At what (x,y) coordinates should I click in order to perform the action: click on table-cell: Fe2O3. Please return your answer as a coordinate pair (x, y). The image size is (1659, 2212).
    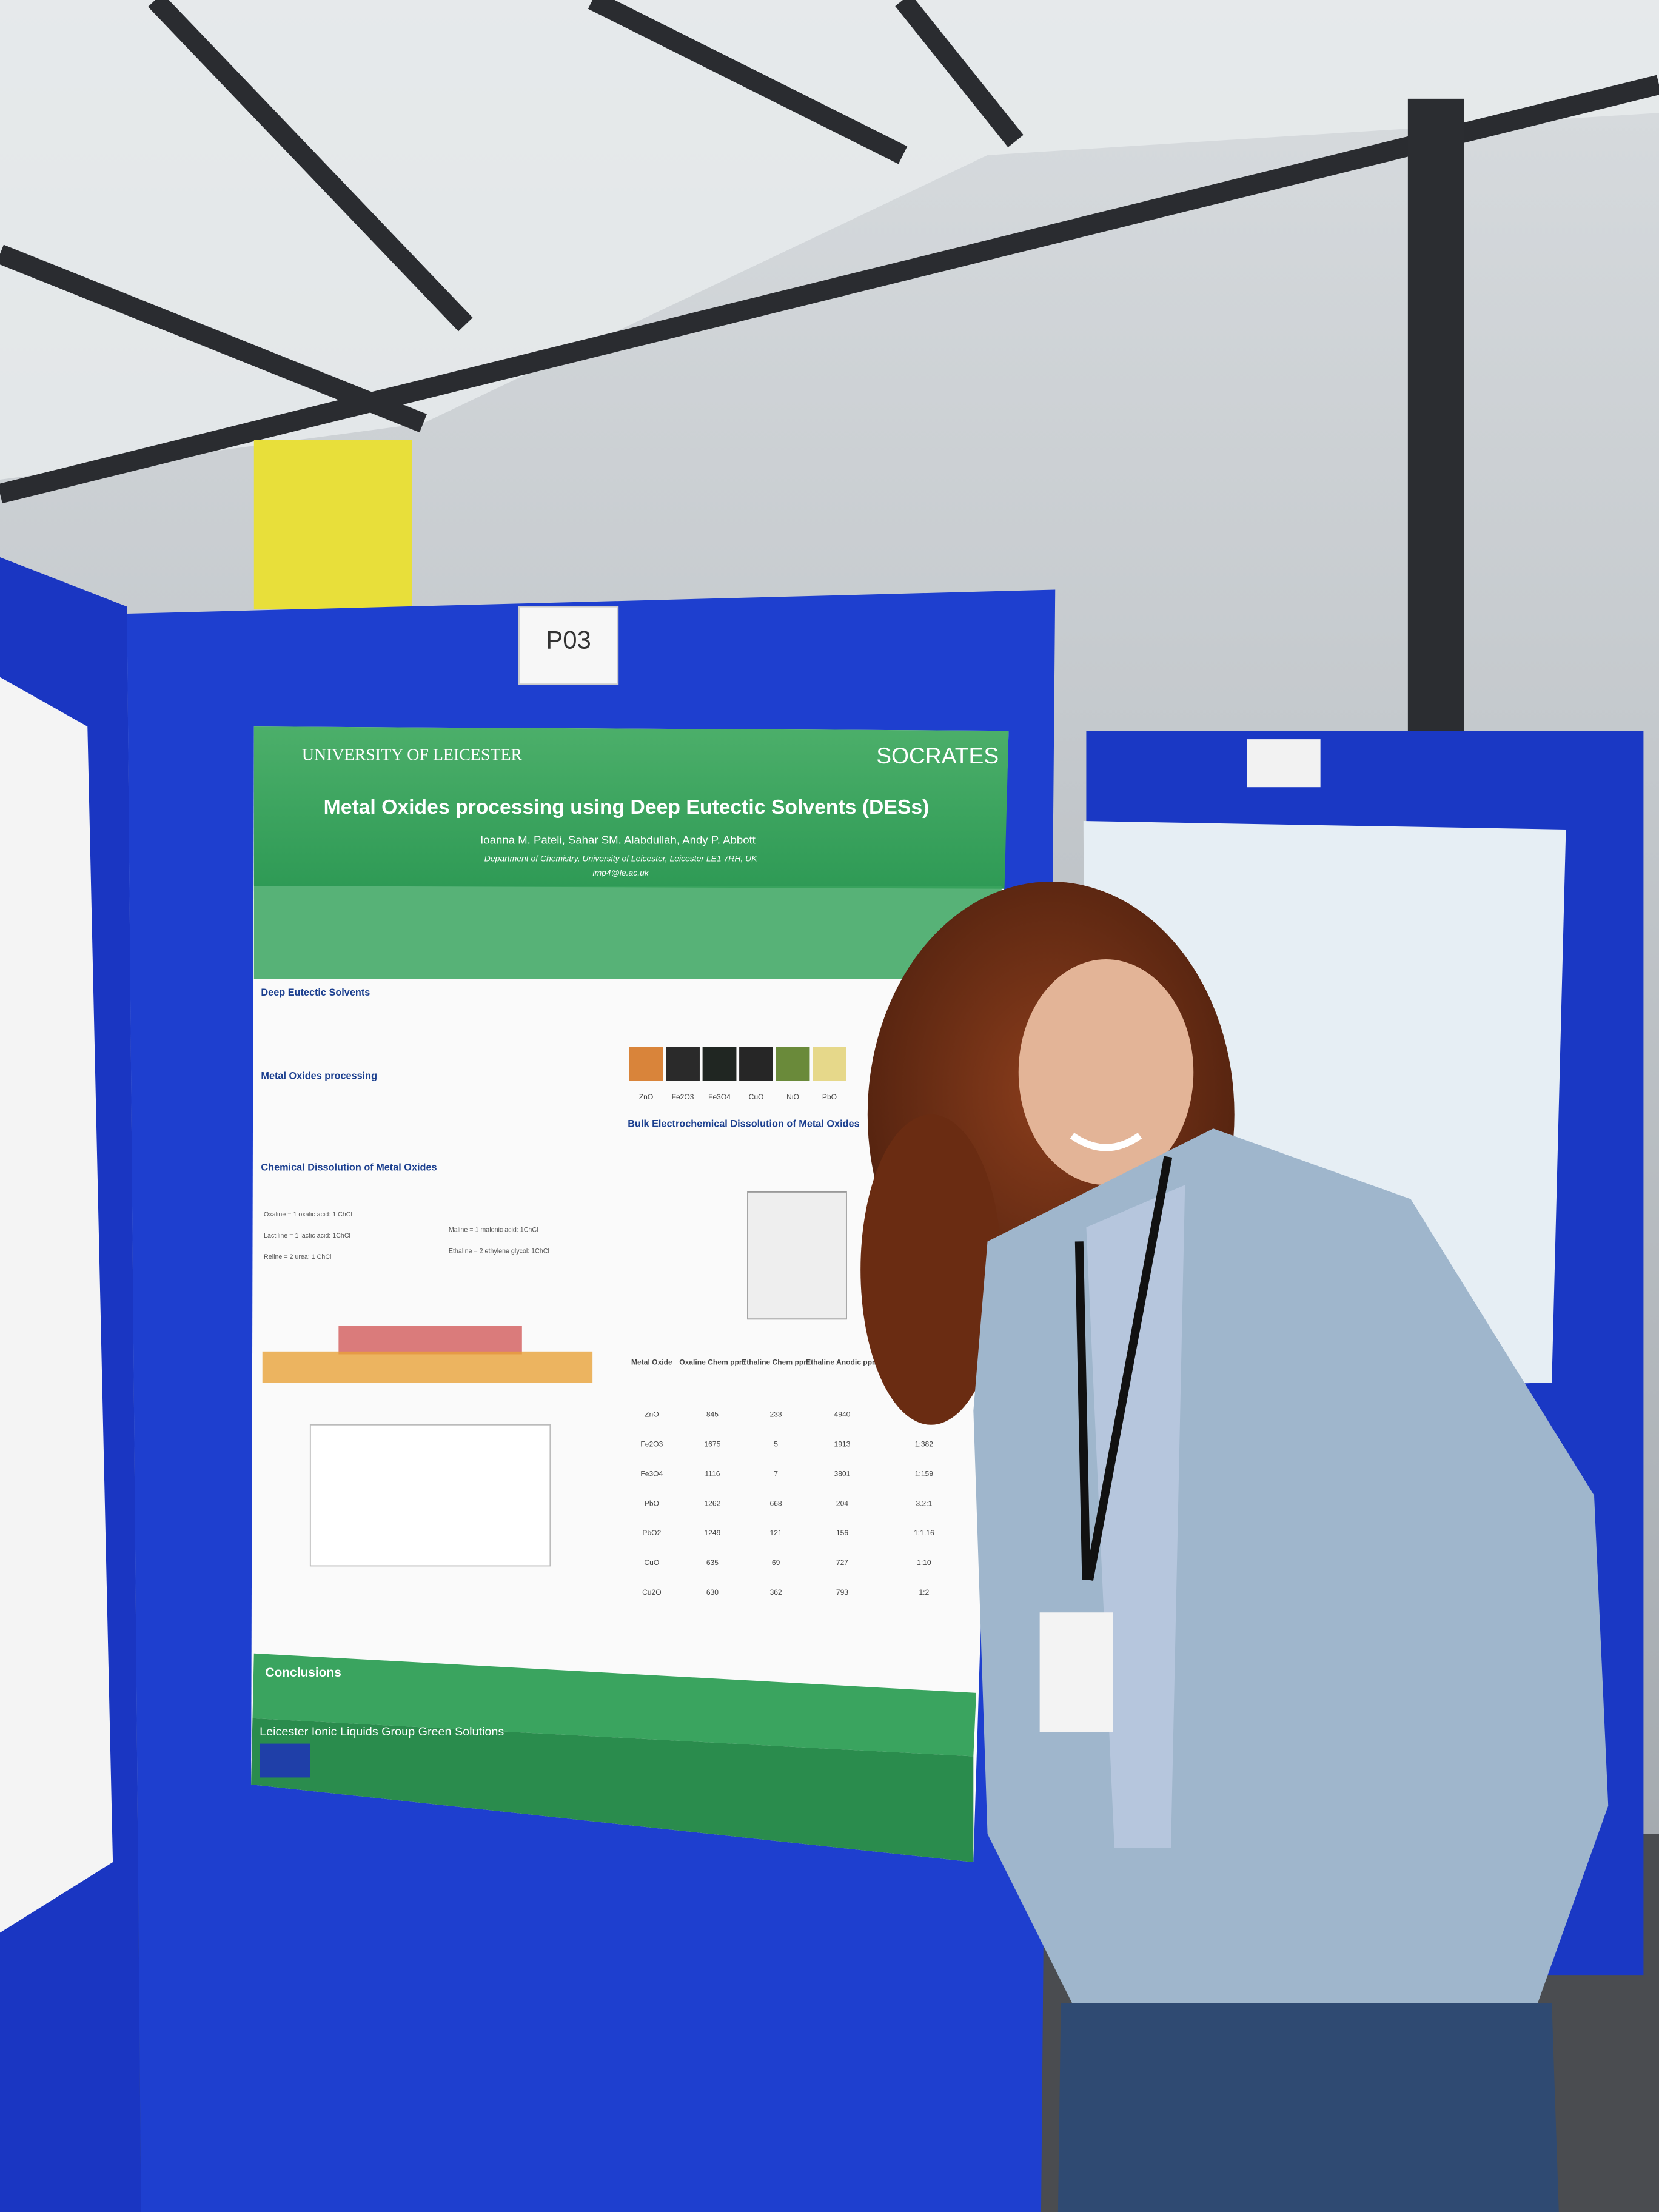
    Looking at the image, I should click on (651, 1444).